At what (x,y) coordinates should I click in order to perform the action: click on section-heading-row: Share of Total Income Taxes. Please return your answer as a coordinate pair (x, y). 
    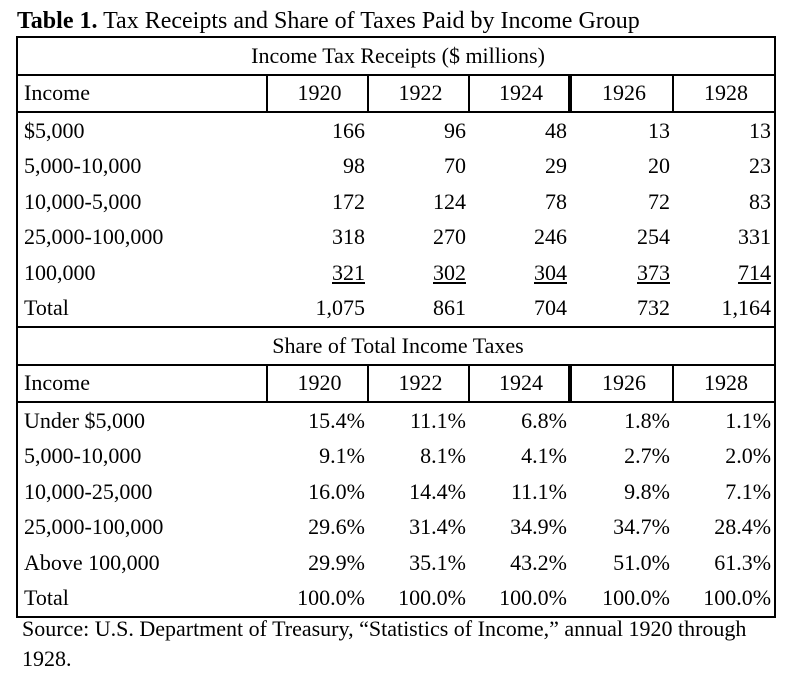
    Looking at the image, I should click on (396, 345).